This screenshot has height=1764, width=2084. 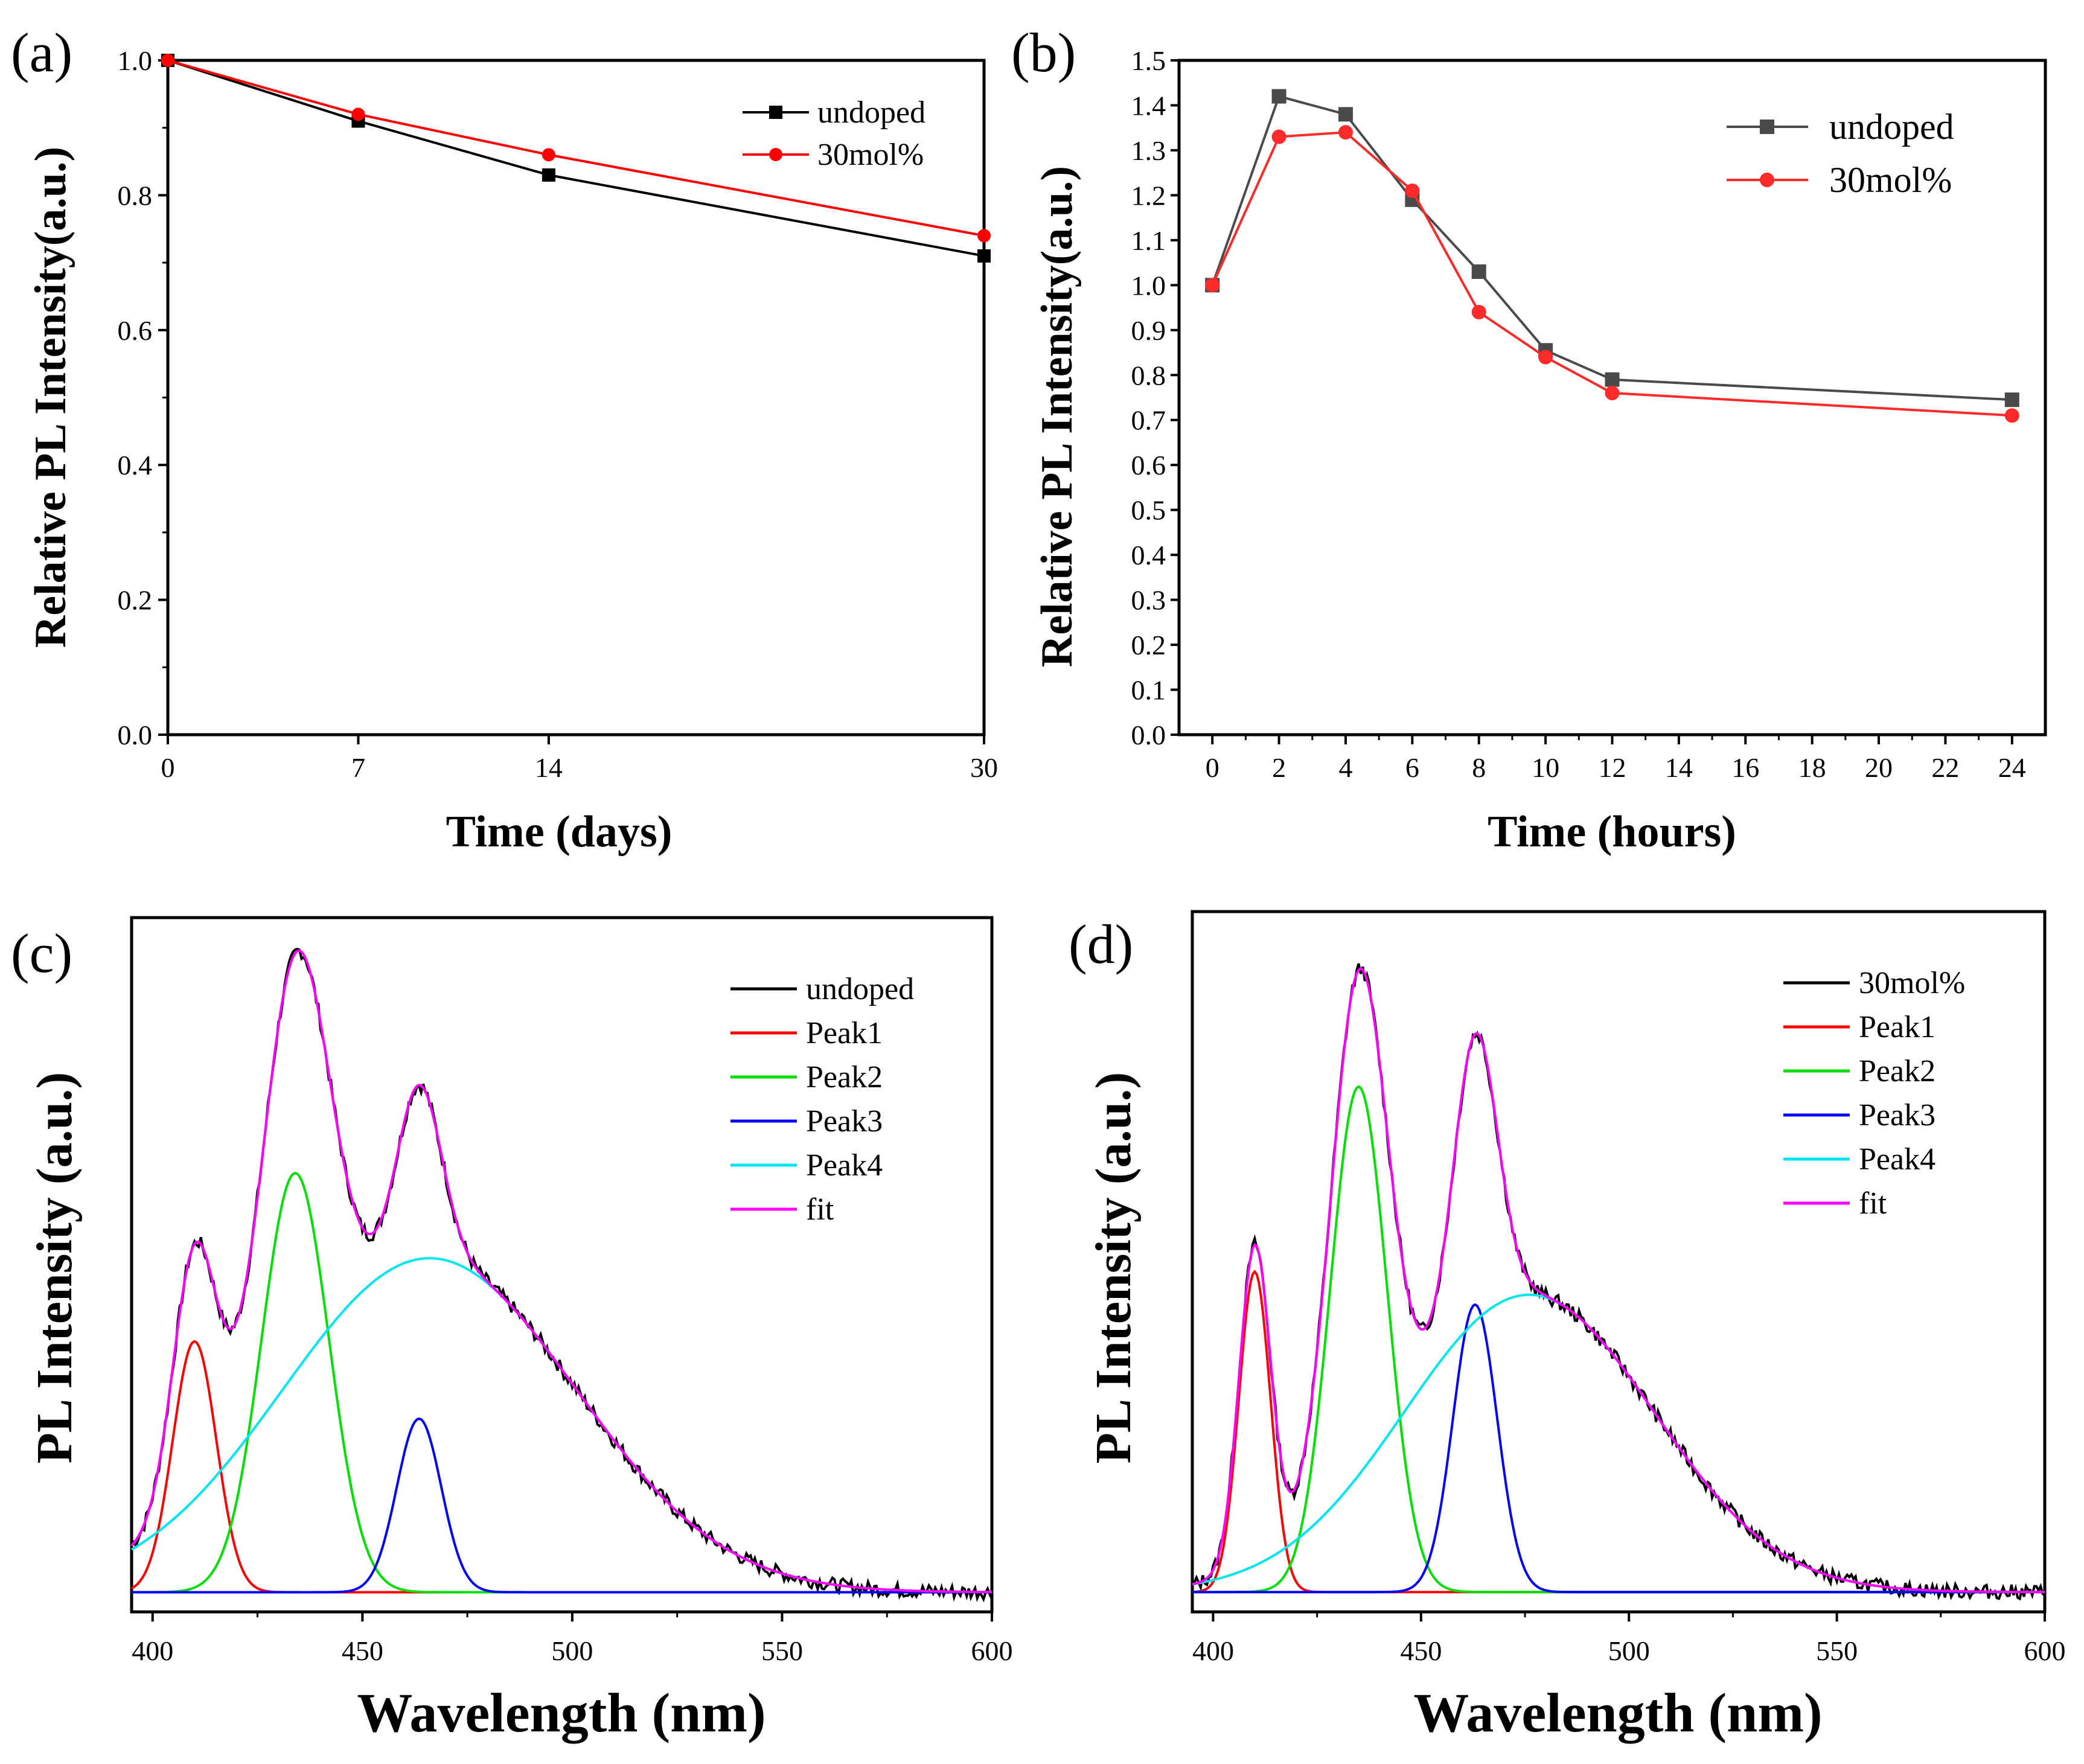 What do you see at coordinates (1412, 767) in the screenshot?
I see `panel-b-x-tick-label: 6` at bounding box center [1412, 767].